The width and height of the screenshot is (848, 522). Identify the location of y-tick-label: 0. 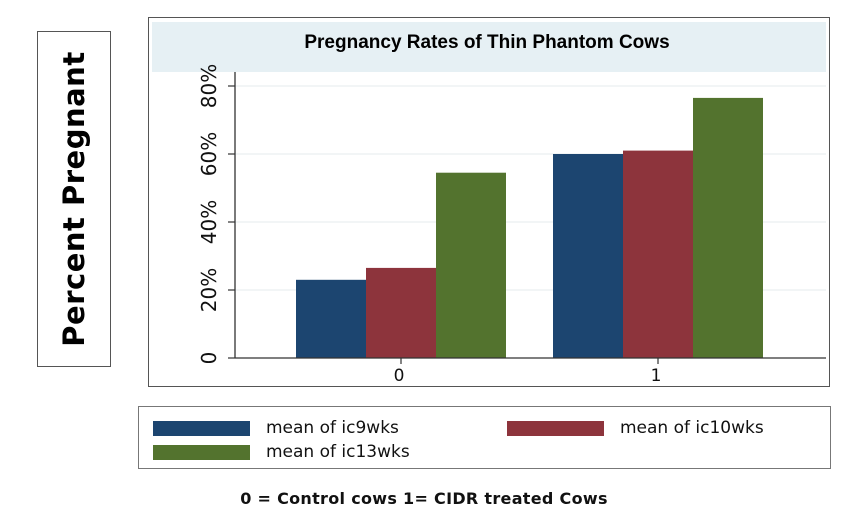
(209, 358).